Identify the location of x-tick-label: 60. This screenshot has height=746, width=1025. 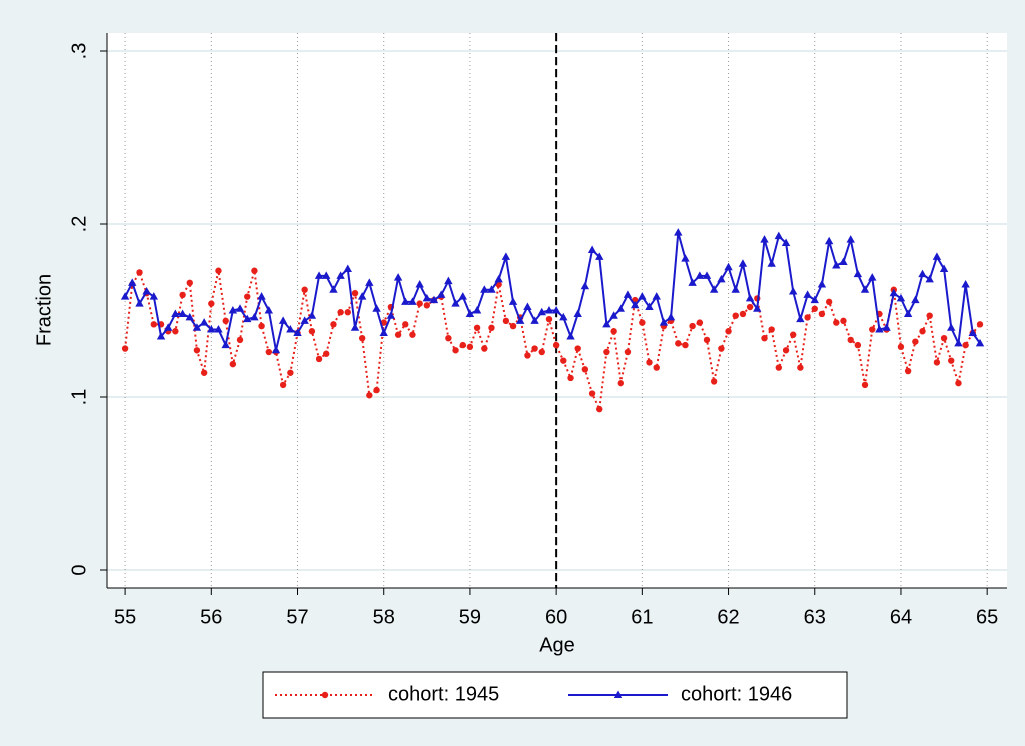
(556, 617).